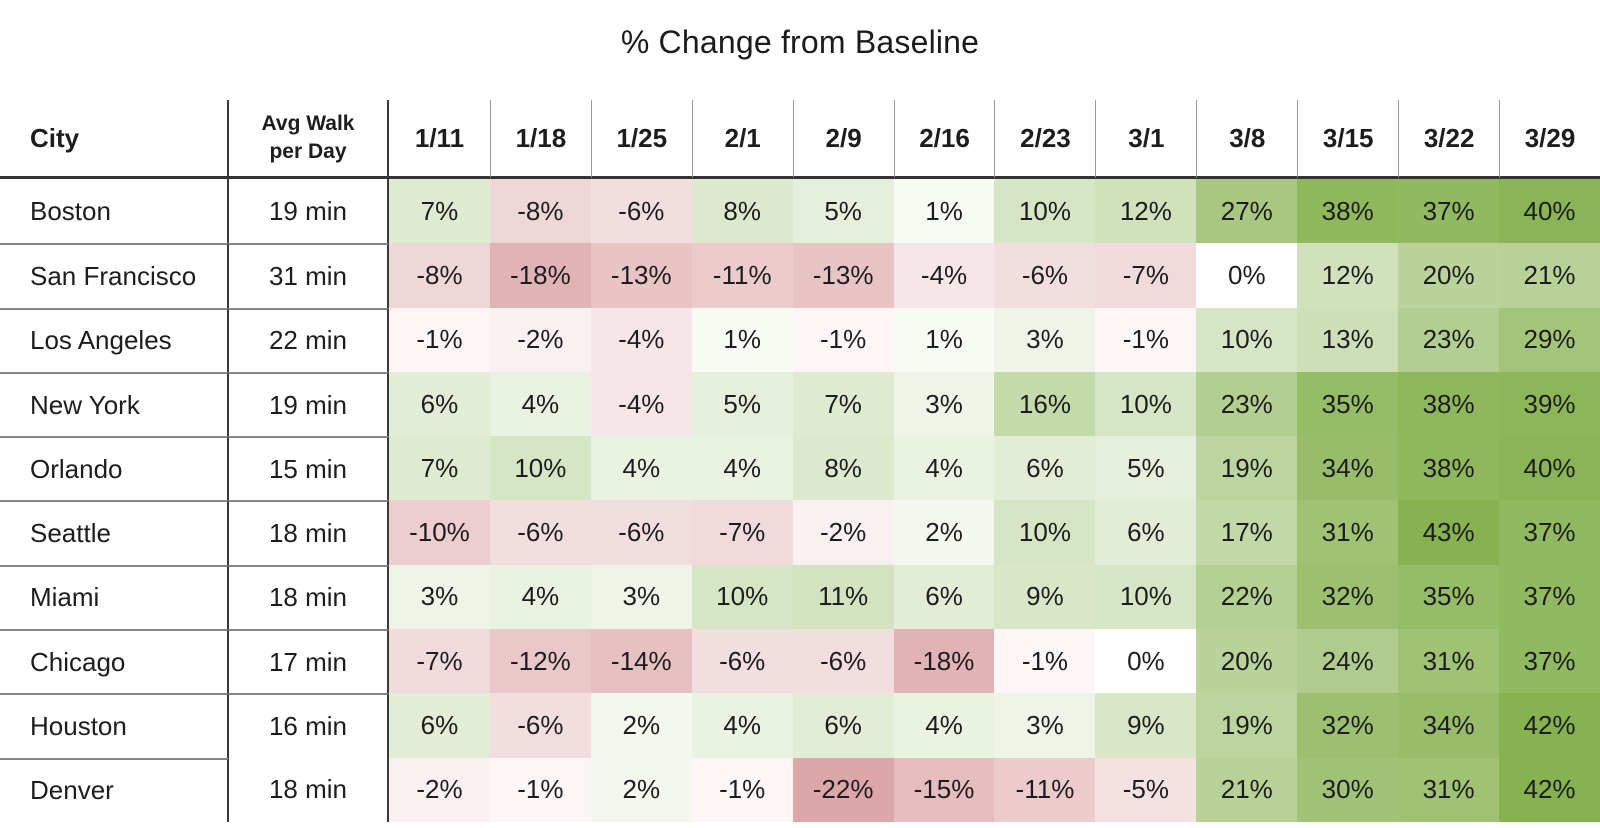  I want to click on heatmap-cell: -10%, so click(439, 532).